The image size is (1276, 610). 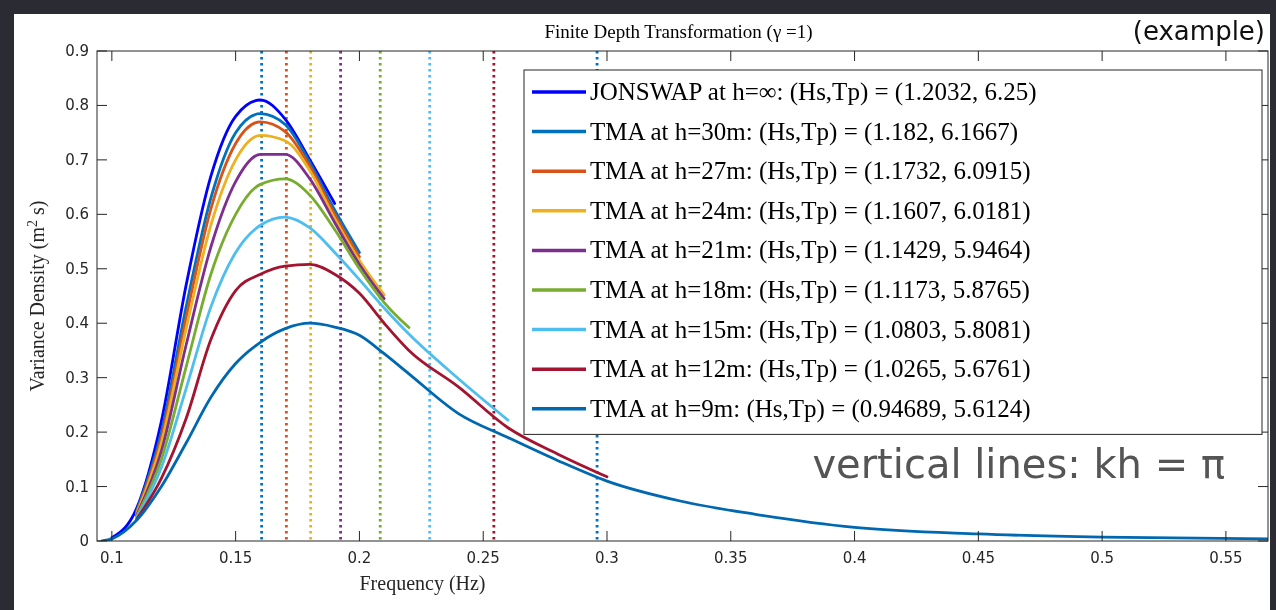 What do you see at coordinates (1102, 558) in the screenshot?
I see `x-tick-label: 0.5` at bounding box center [1102, 558].